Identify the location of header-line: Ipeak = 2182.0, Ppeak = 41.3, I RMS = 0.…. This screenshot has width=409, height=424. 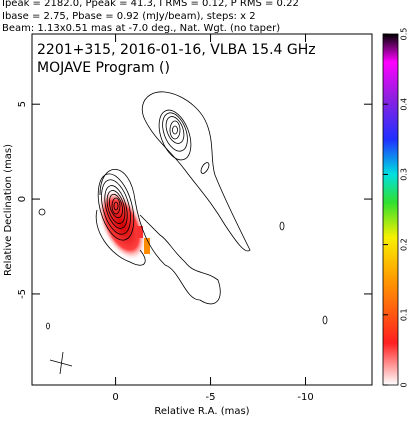
(150, 4).